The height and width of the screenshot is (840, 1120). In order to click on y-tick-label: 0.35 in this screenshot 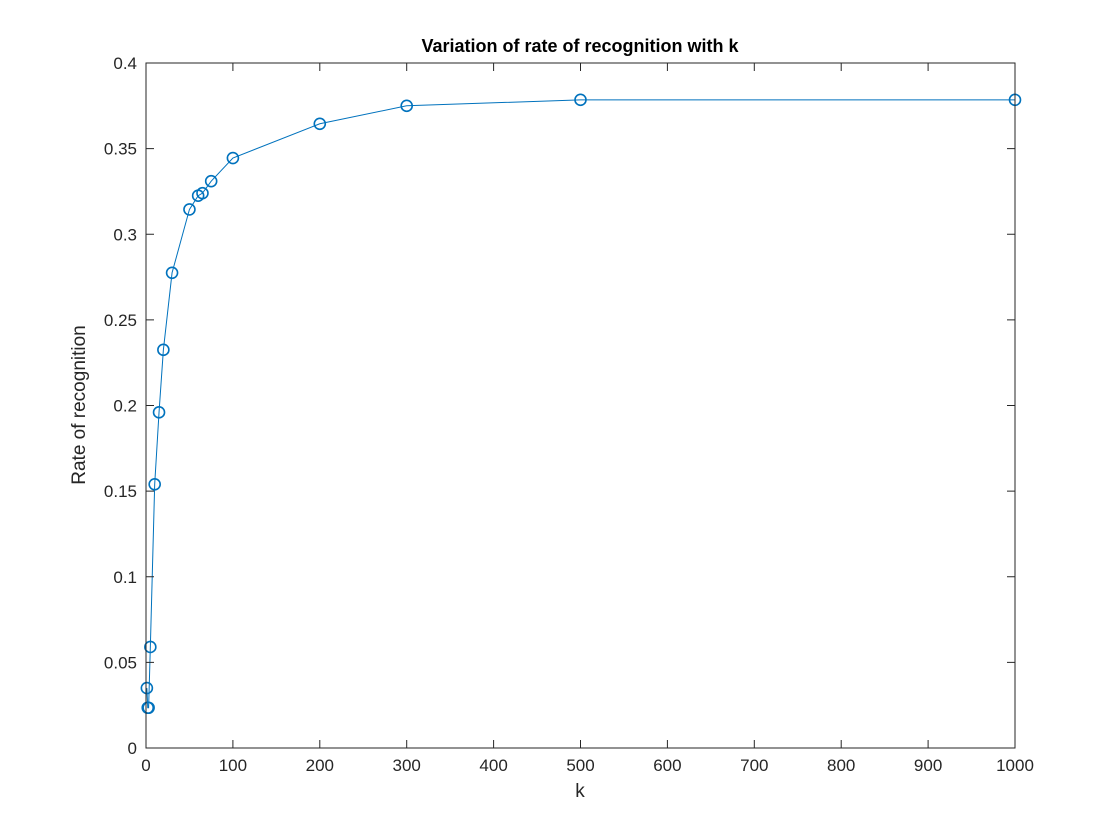, I will do `click(120, 149)`.